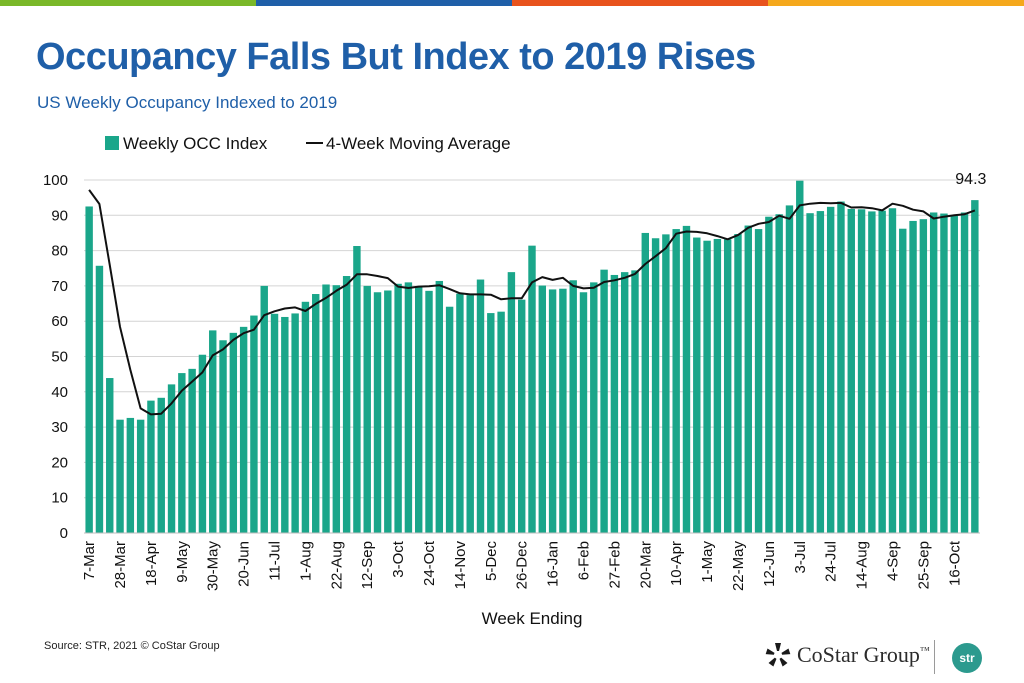  Describe the element at coordinates (645, 565) in the screenshot. I see `x-tick-label: 20-Mar` at that location.